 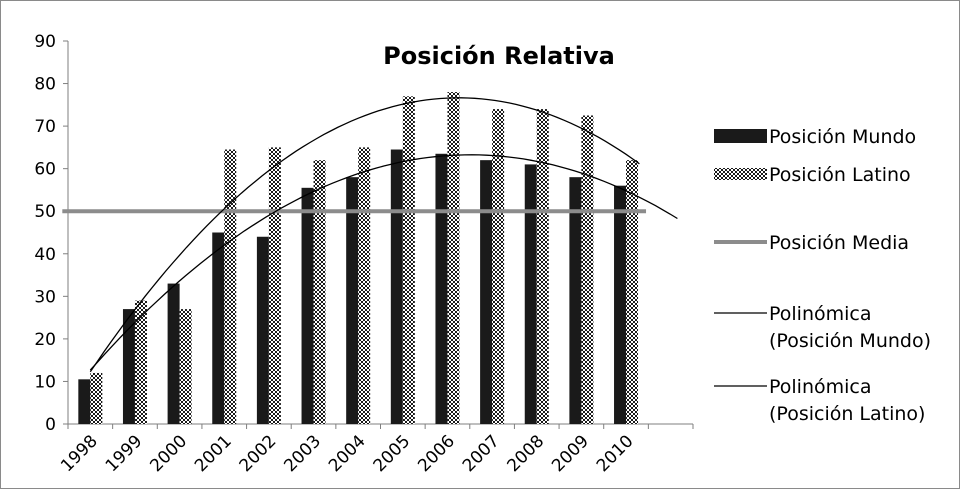 I want to click on y-tick-label: 40, so click(x=45, y=255).